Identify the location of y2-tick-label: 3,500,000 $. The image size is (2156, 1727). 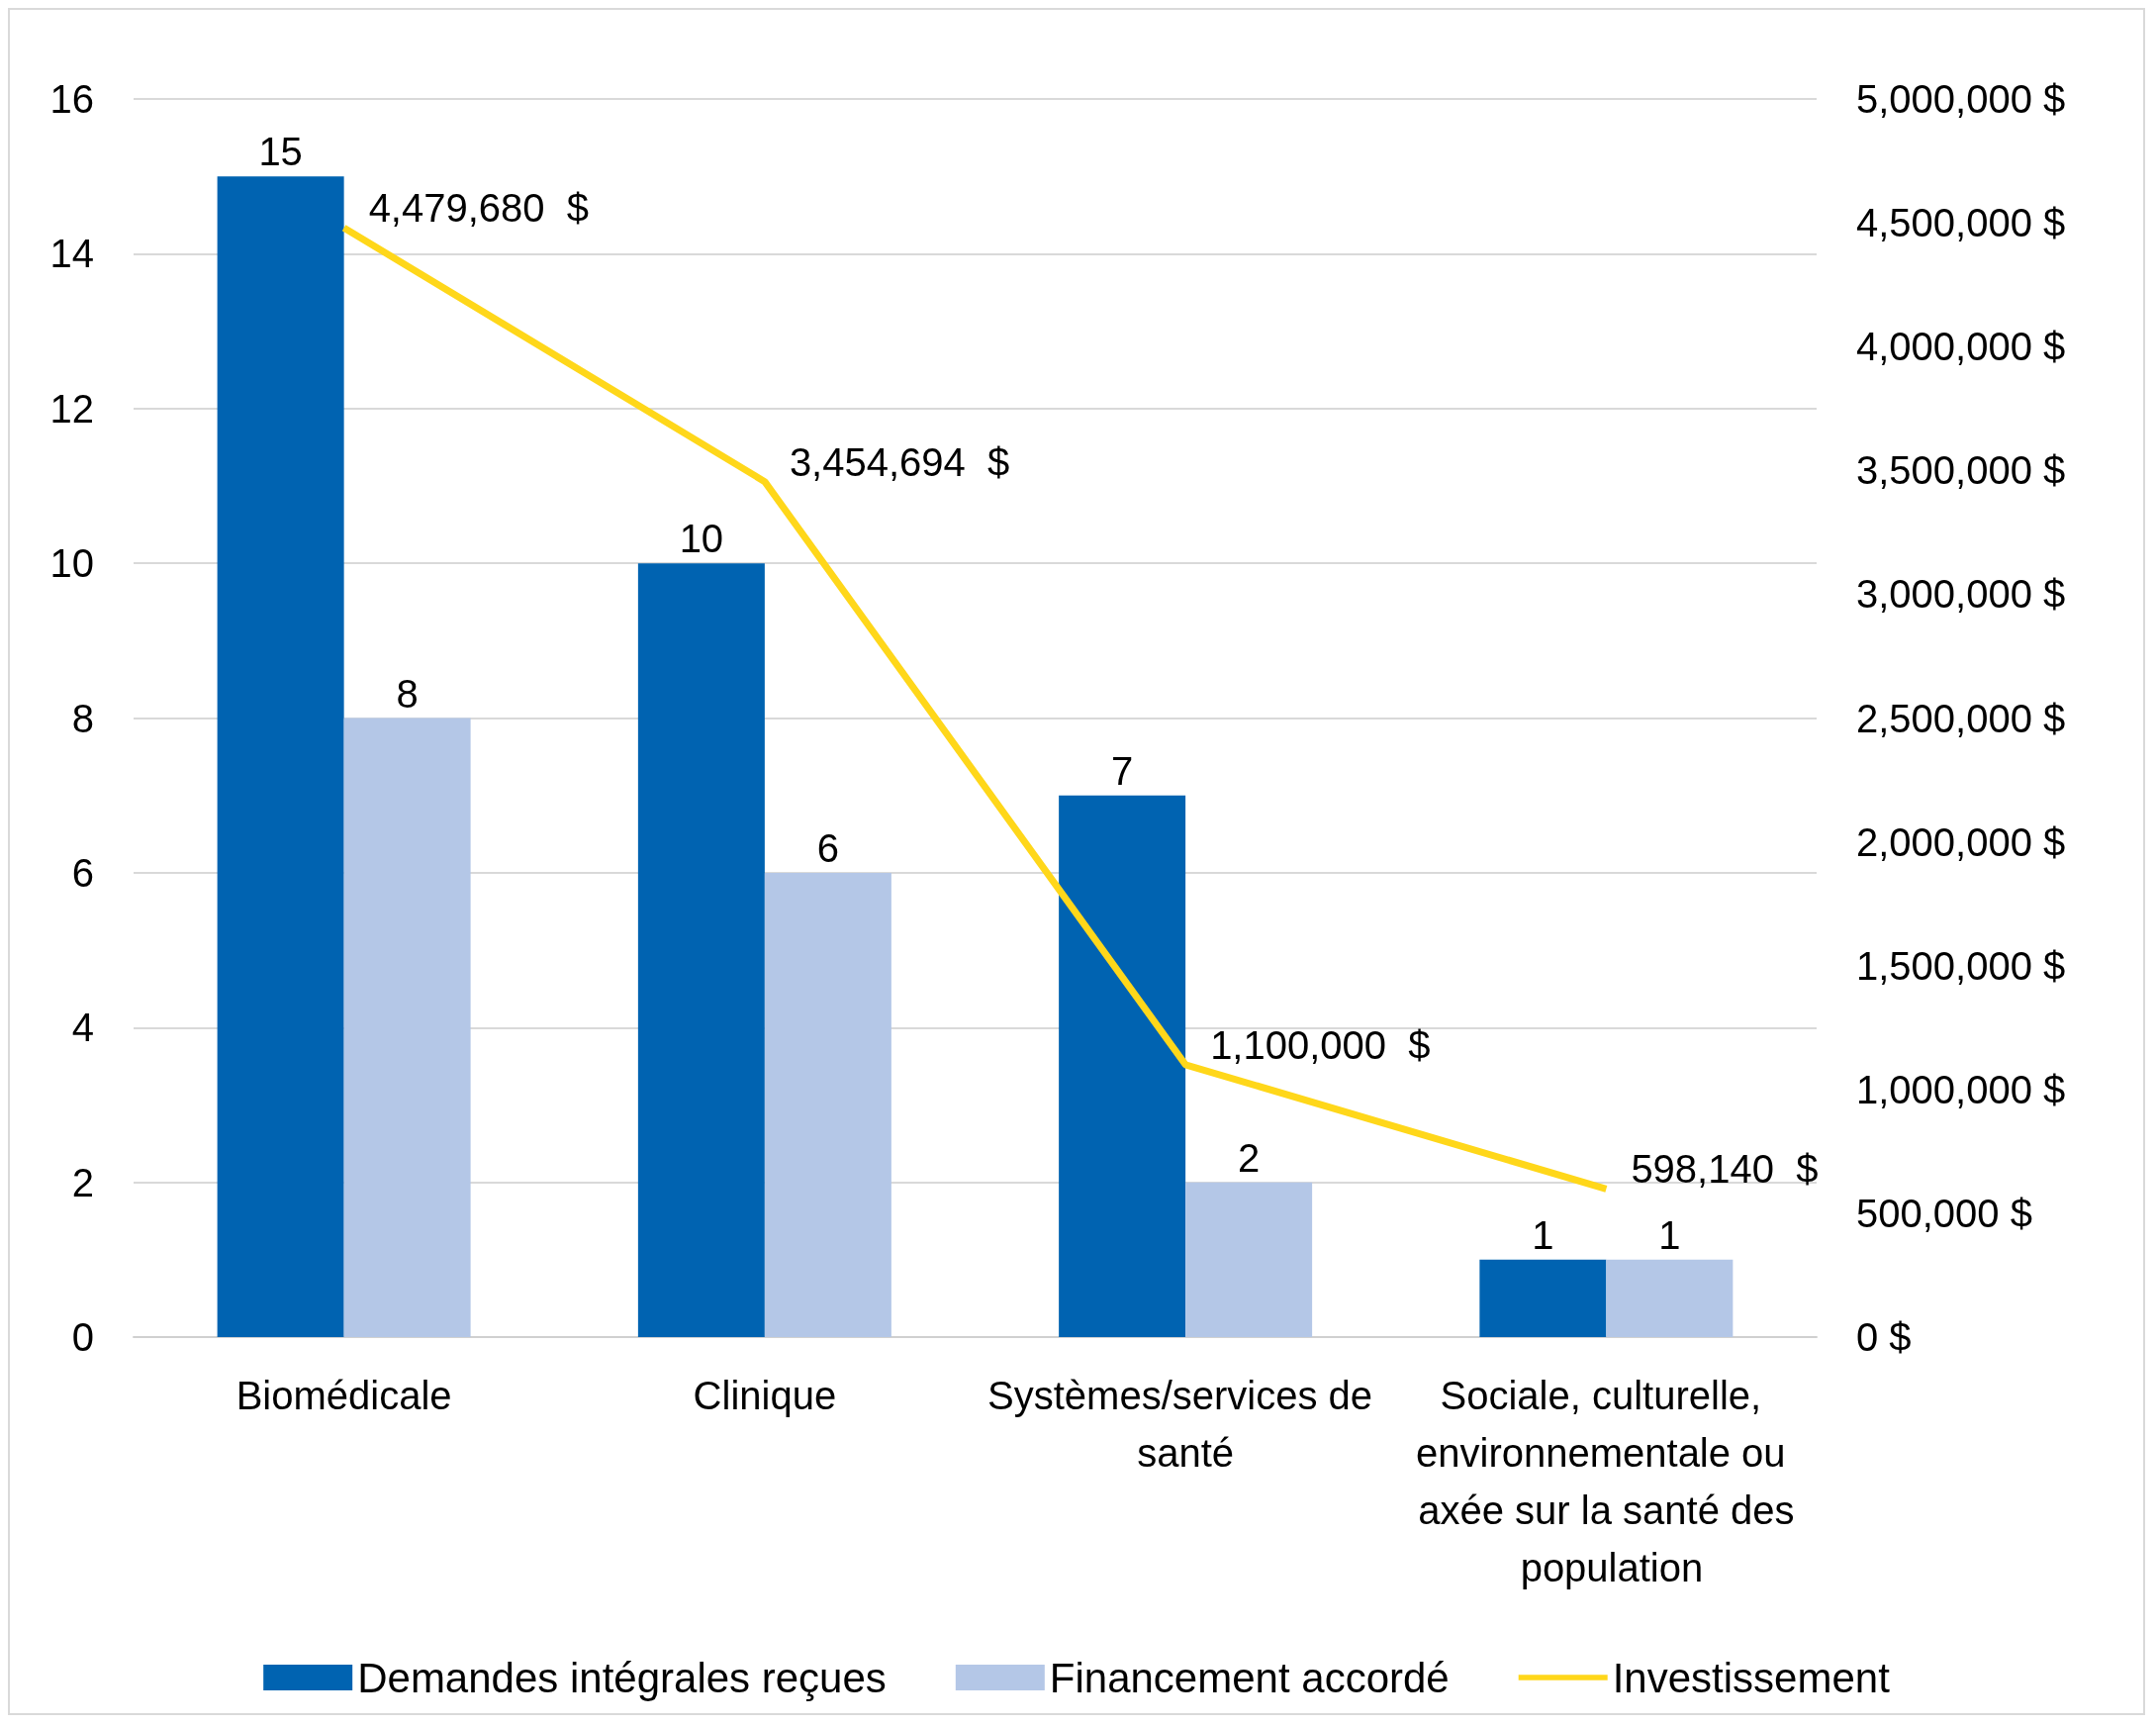
(1961, 470).